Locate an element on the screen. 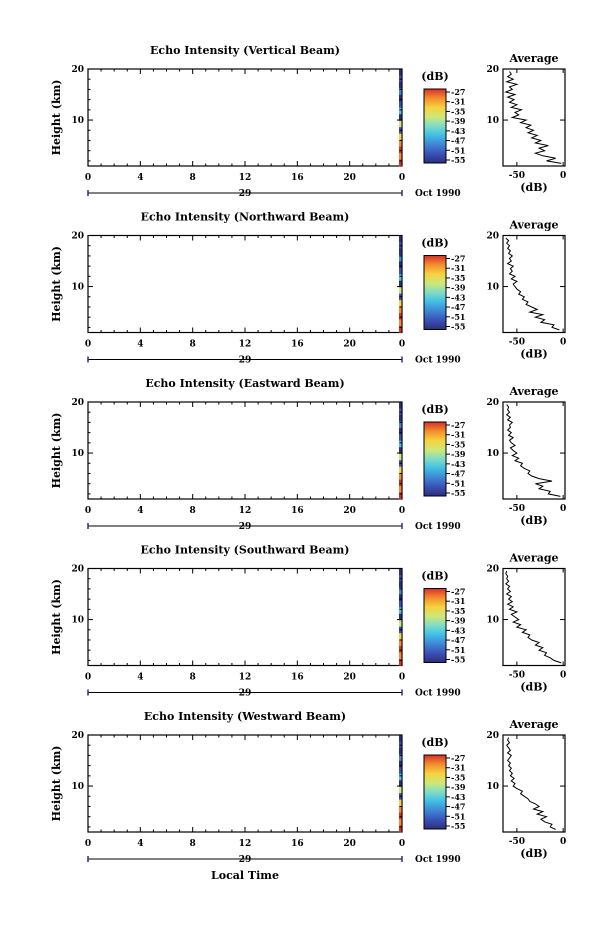  x-axis-label: Local Time is located at coordinates (245, 875).